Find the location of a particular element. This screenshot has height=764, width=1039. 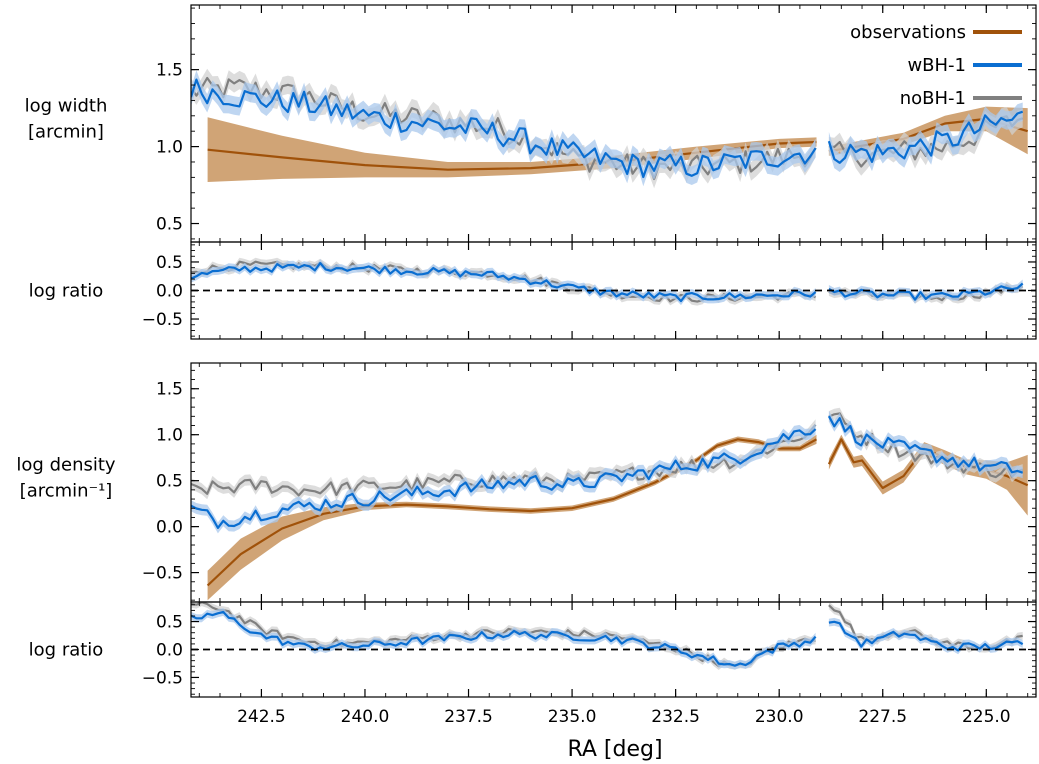

legend: observations wBH-1 noBH-1 is located at coordinates (936, 65).